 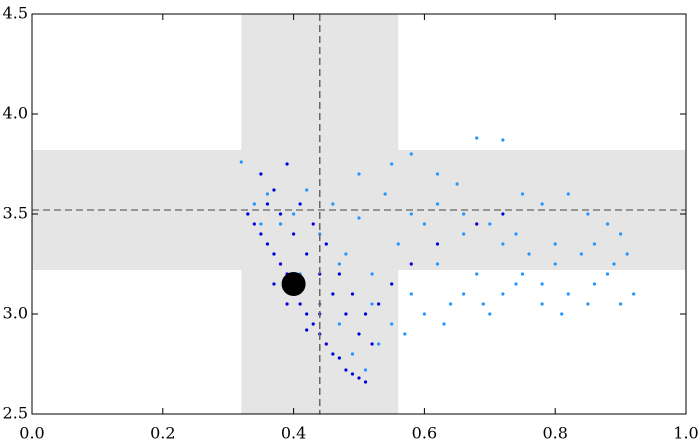 What do you see at coordinates (15, 213) in the screenshot?
I see `y-tick-label: 3.5` at bounding box center [15, 213].